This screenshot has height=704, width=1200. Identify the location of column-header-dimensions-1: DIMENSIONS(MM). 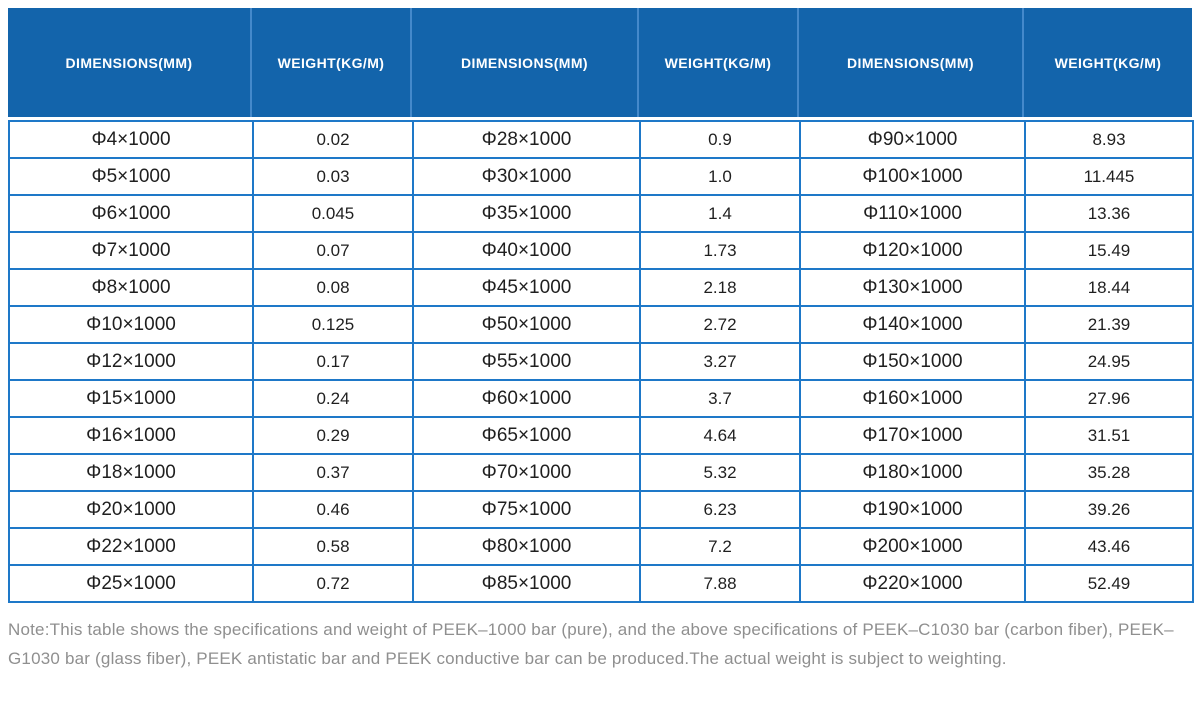
(130, 62).